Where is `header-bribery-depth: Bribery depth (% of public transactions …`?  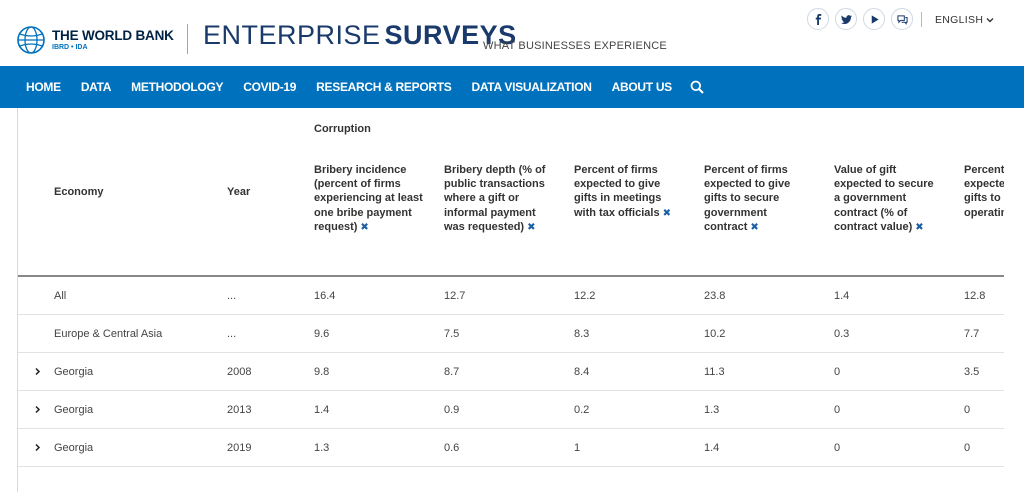 header-bribery-depth: Bribery depth (% of public transactions … is located at coordinates (498, 199).